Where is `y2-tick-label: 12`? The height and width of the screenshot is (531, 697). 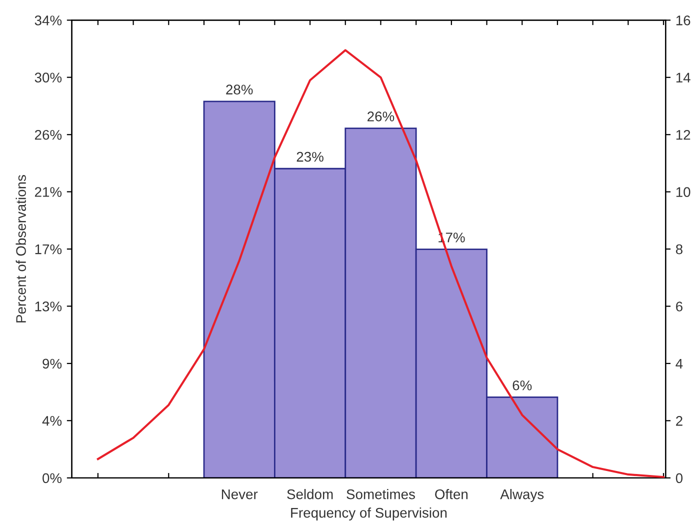 y2-tick-label: 12 is located at coordinates (683, 135).